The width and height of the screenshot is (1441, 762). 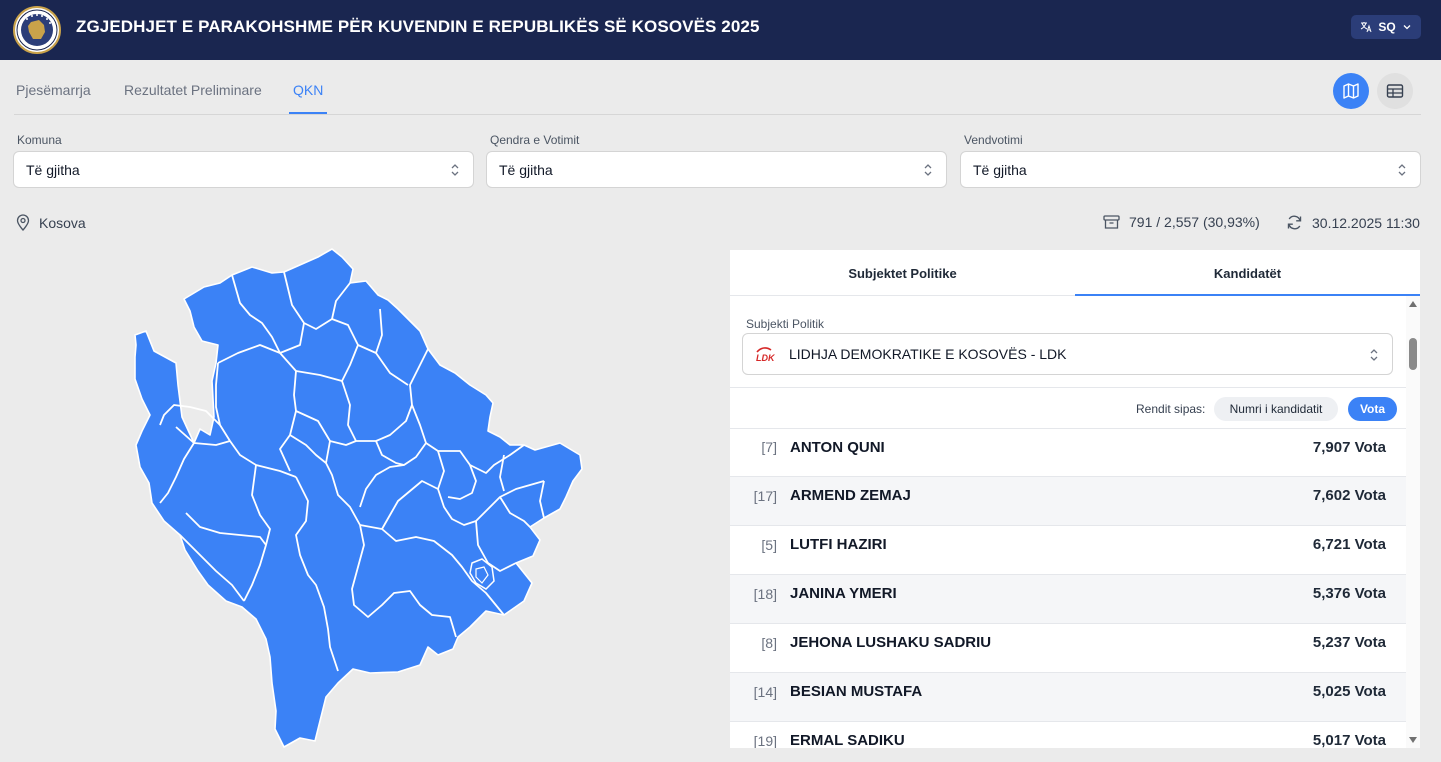 What do you see at coordinates (1068, 550) in the screenshot?
I see `candidate-row: [5] LUTFI HAZIRI 6,721 Vota` at bounding box center [1068, 550].